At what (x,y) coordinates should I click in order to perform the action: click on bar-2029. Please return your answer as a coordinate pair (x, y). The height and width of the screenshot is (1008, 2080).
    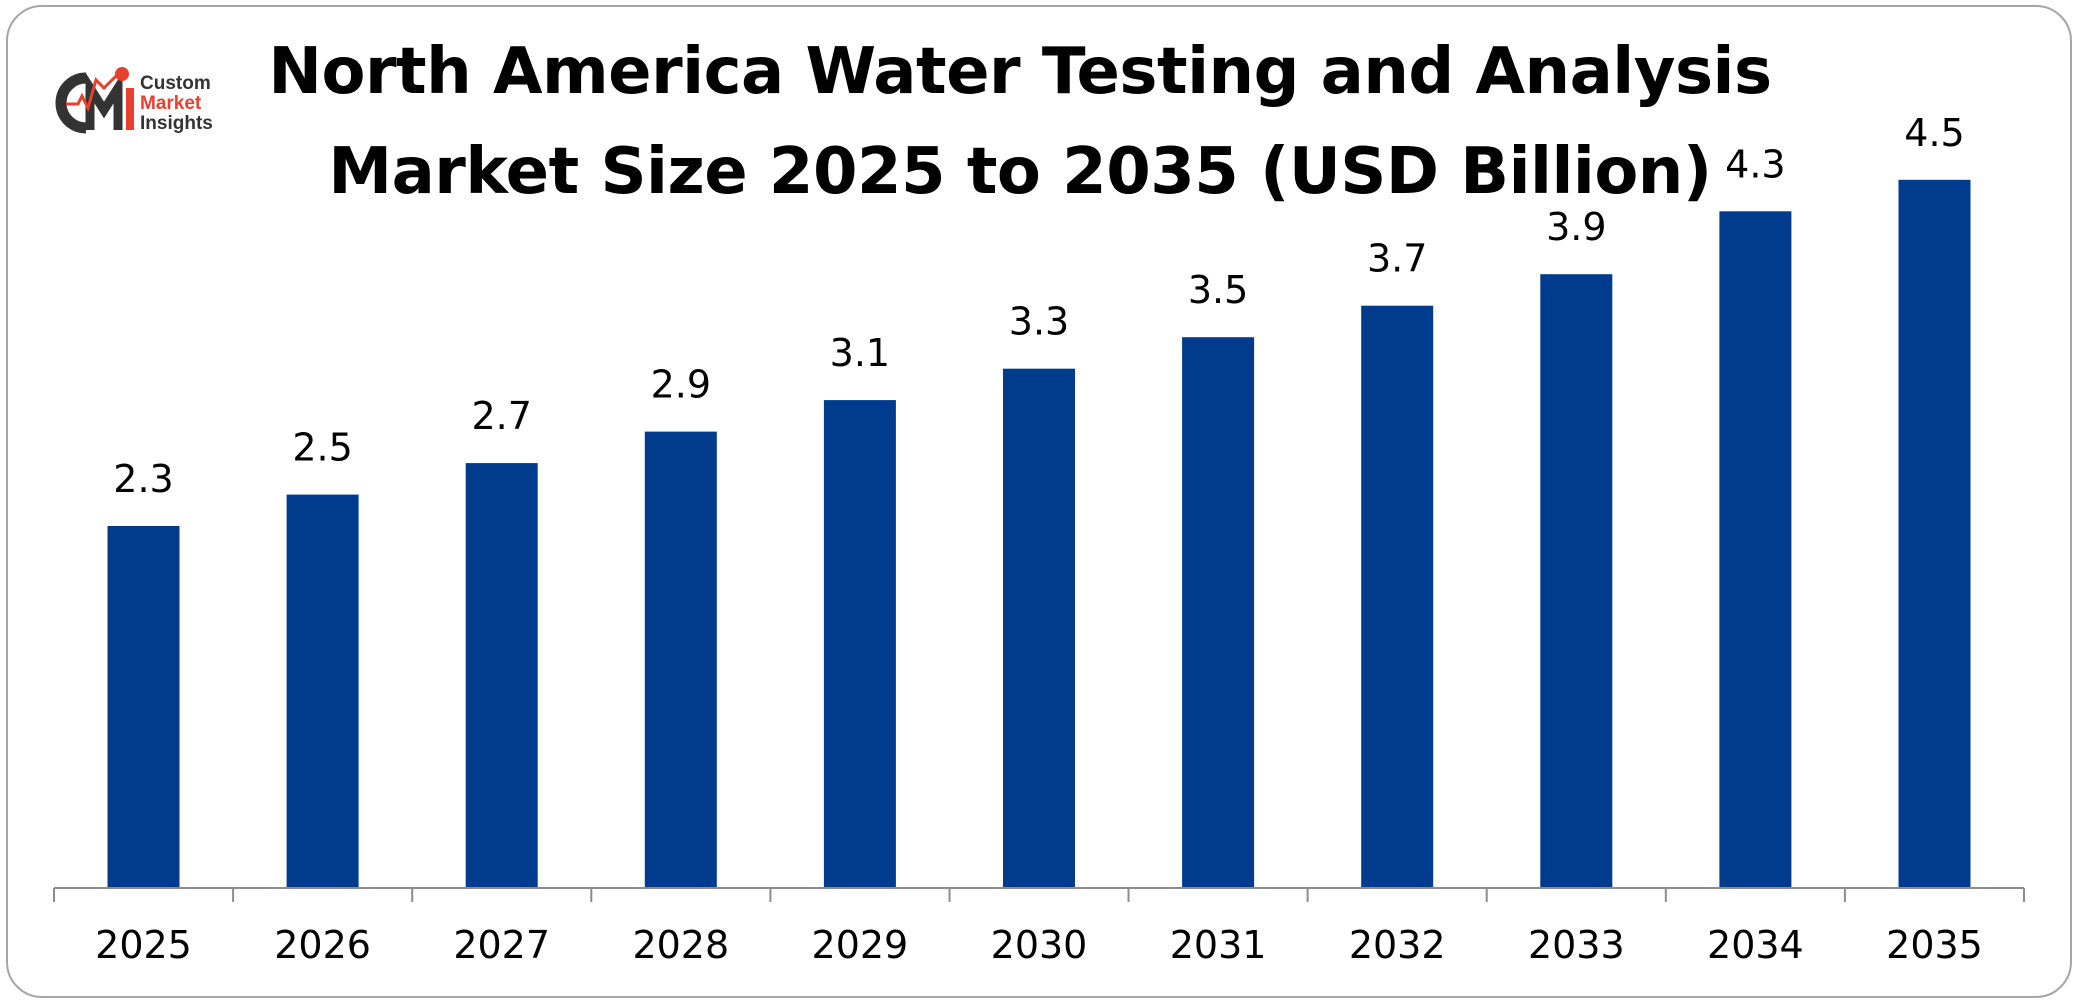
    Looking at the image, I should click on (859, 644).